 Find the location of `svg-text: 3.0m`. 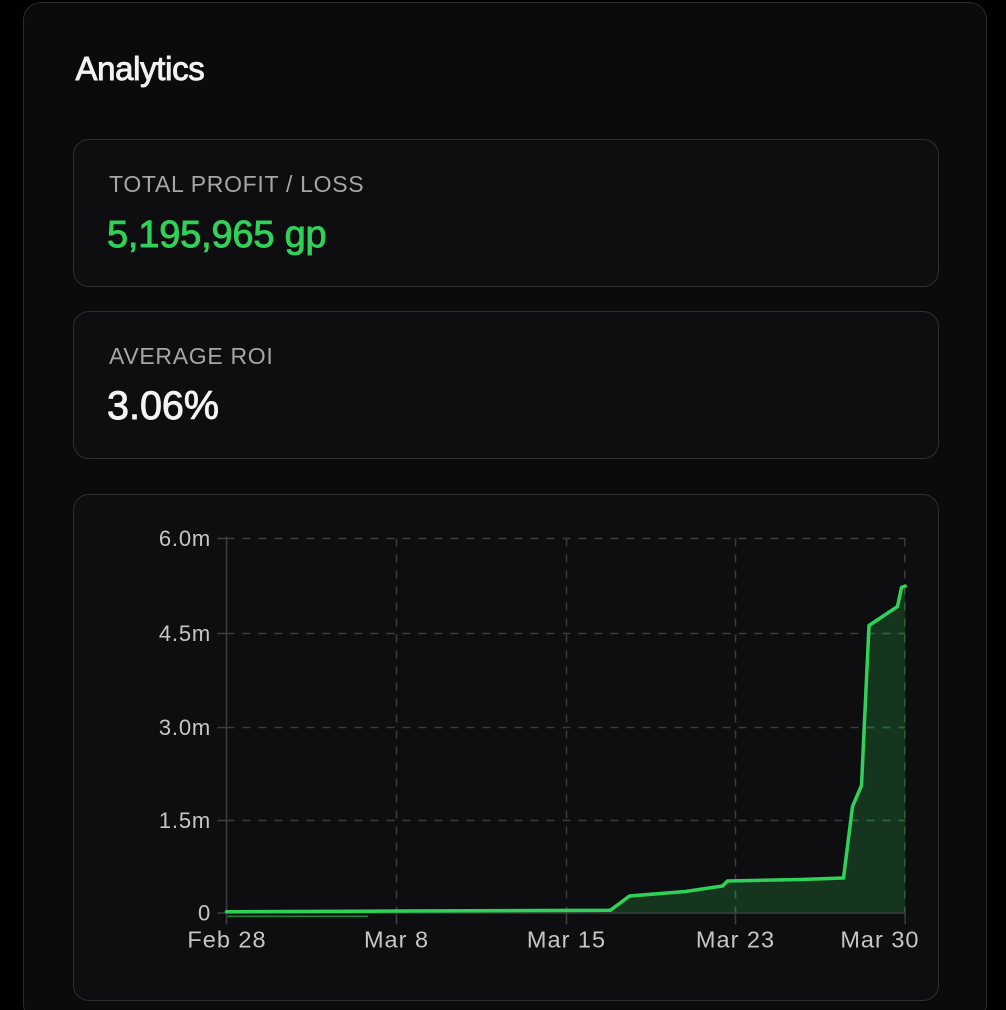

svg-text: 3.0m is located at coordinates (185, 727).